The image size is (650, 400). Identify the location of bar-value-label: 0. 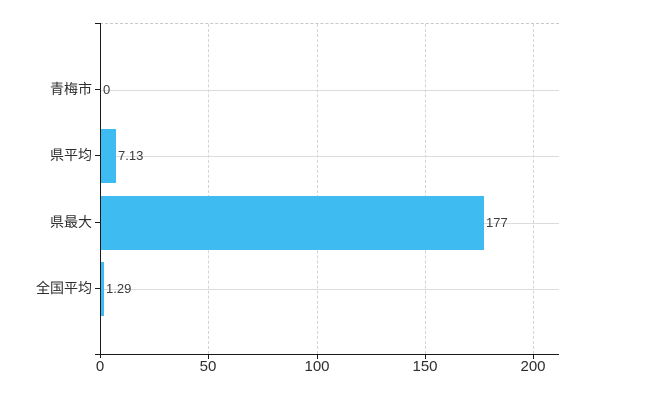
(107, 89).